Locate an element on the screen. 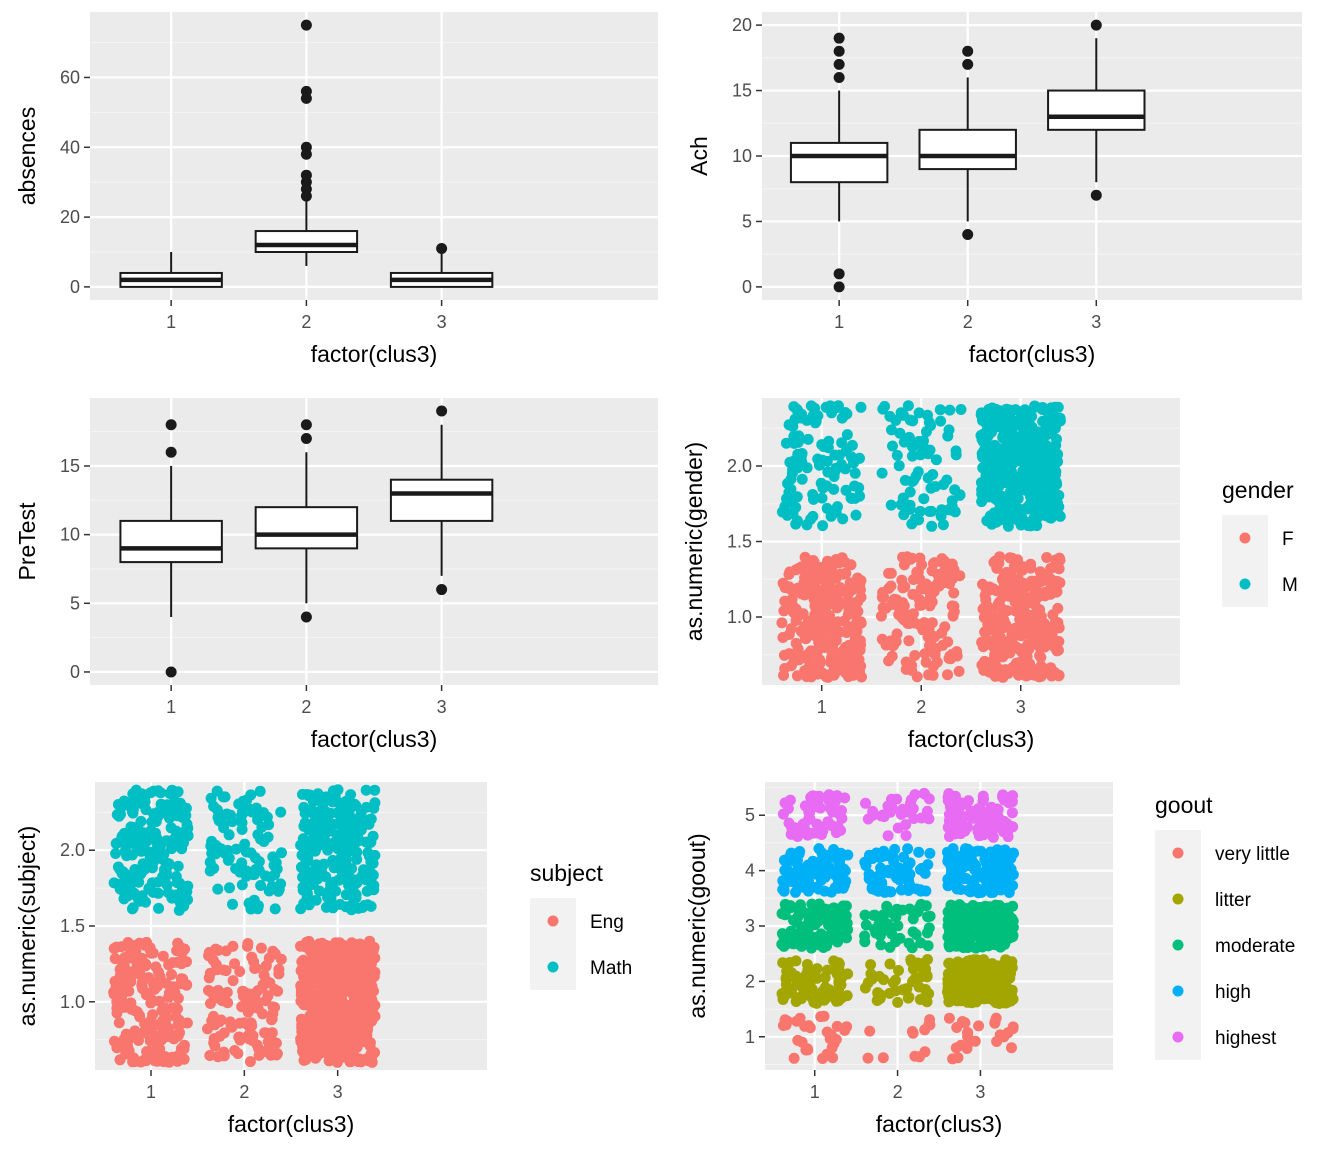 The image size is (1344, 1152). absences-y-tick-label: 20 is located at coordinates (70, 217).